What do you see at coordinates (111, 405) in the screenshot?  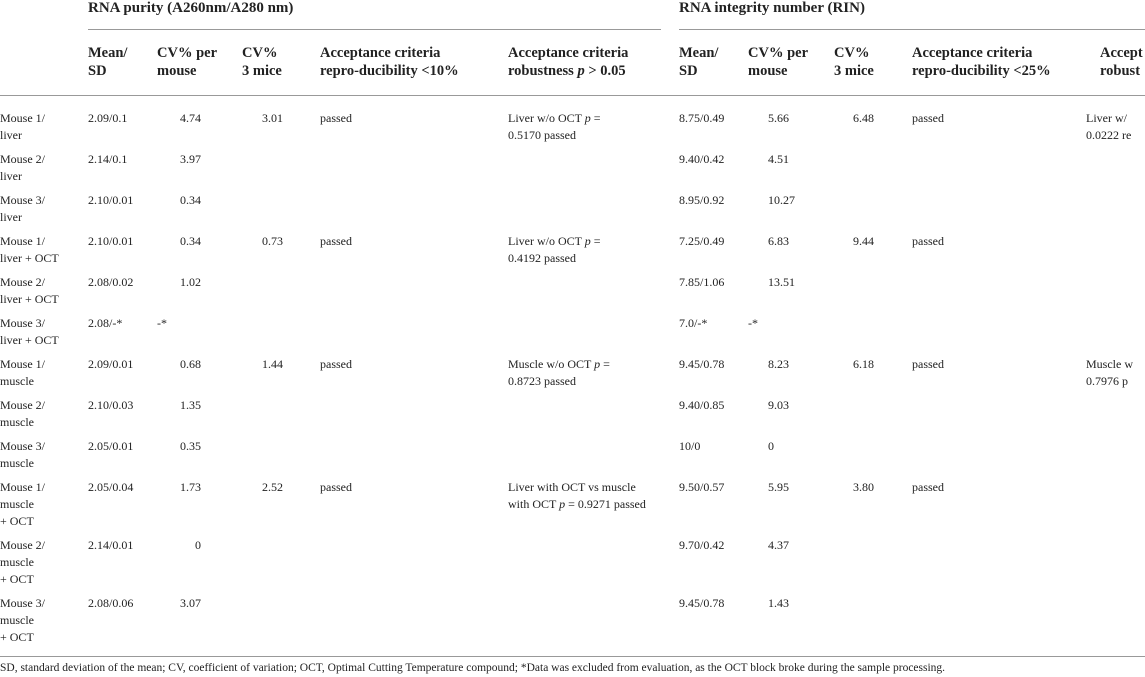 I see `table-cell-p-mean: 2.10/0.03` at bounding box center [111, 405].